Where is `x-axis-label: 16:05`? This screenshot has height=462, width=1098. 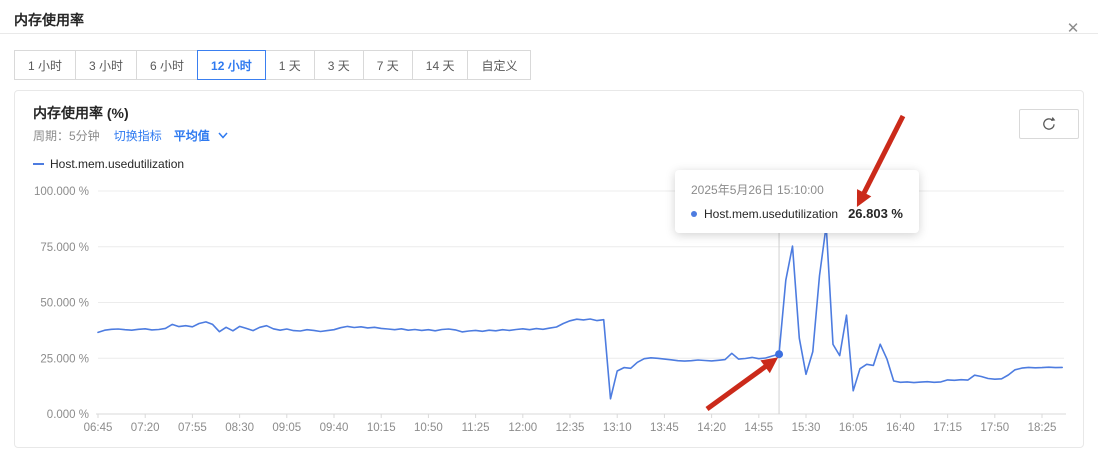 x-axis-label: 16:05 is located at coordinates (853, 428).